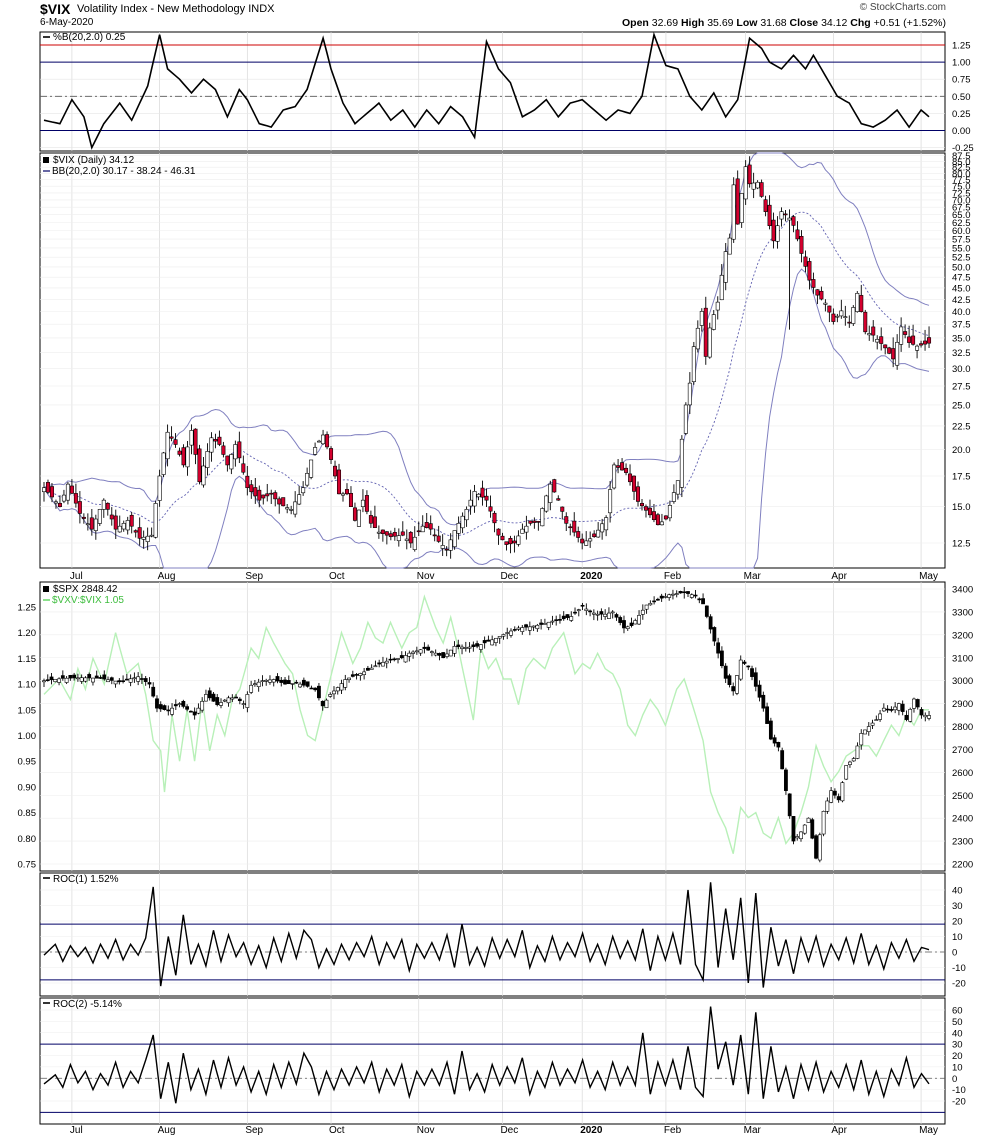 The width and height of the screenshot is (990, 1138). Describe the element at coordinates (665, 23) in the screenshot. I see `open-value: 32.69` at that location.